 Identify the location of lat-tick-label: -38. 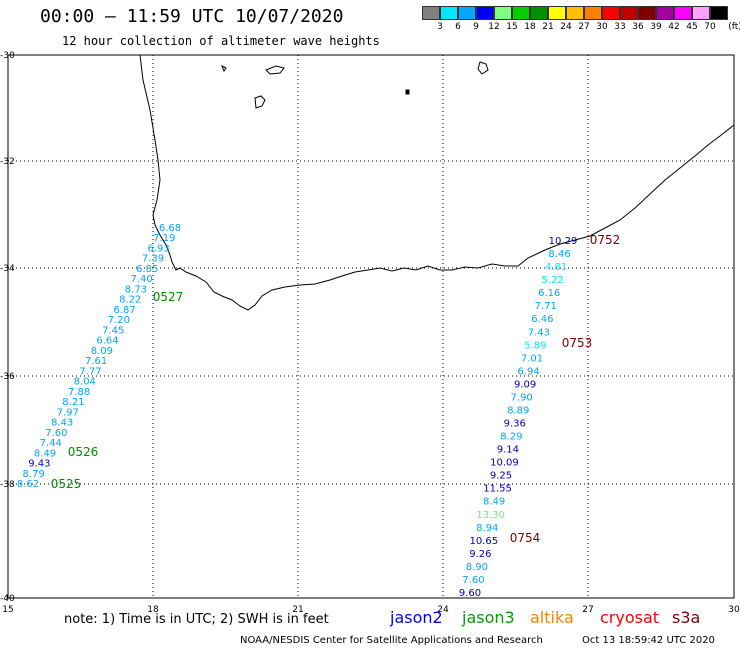
(7, 485).